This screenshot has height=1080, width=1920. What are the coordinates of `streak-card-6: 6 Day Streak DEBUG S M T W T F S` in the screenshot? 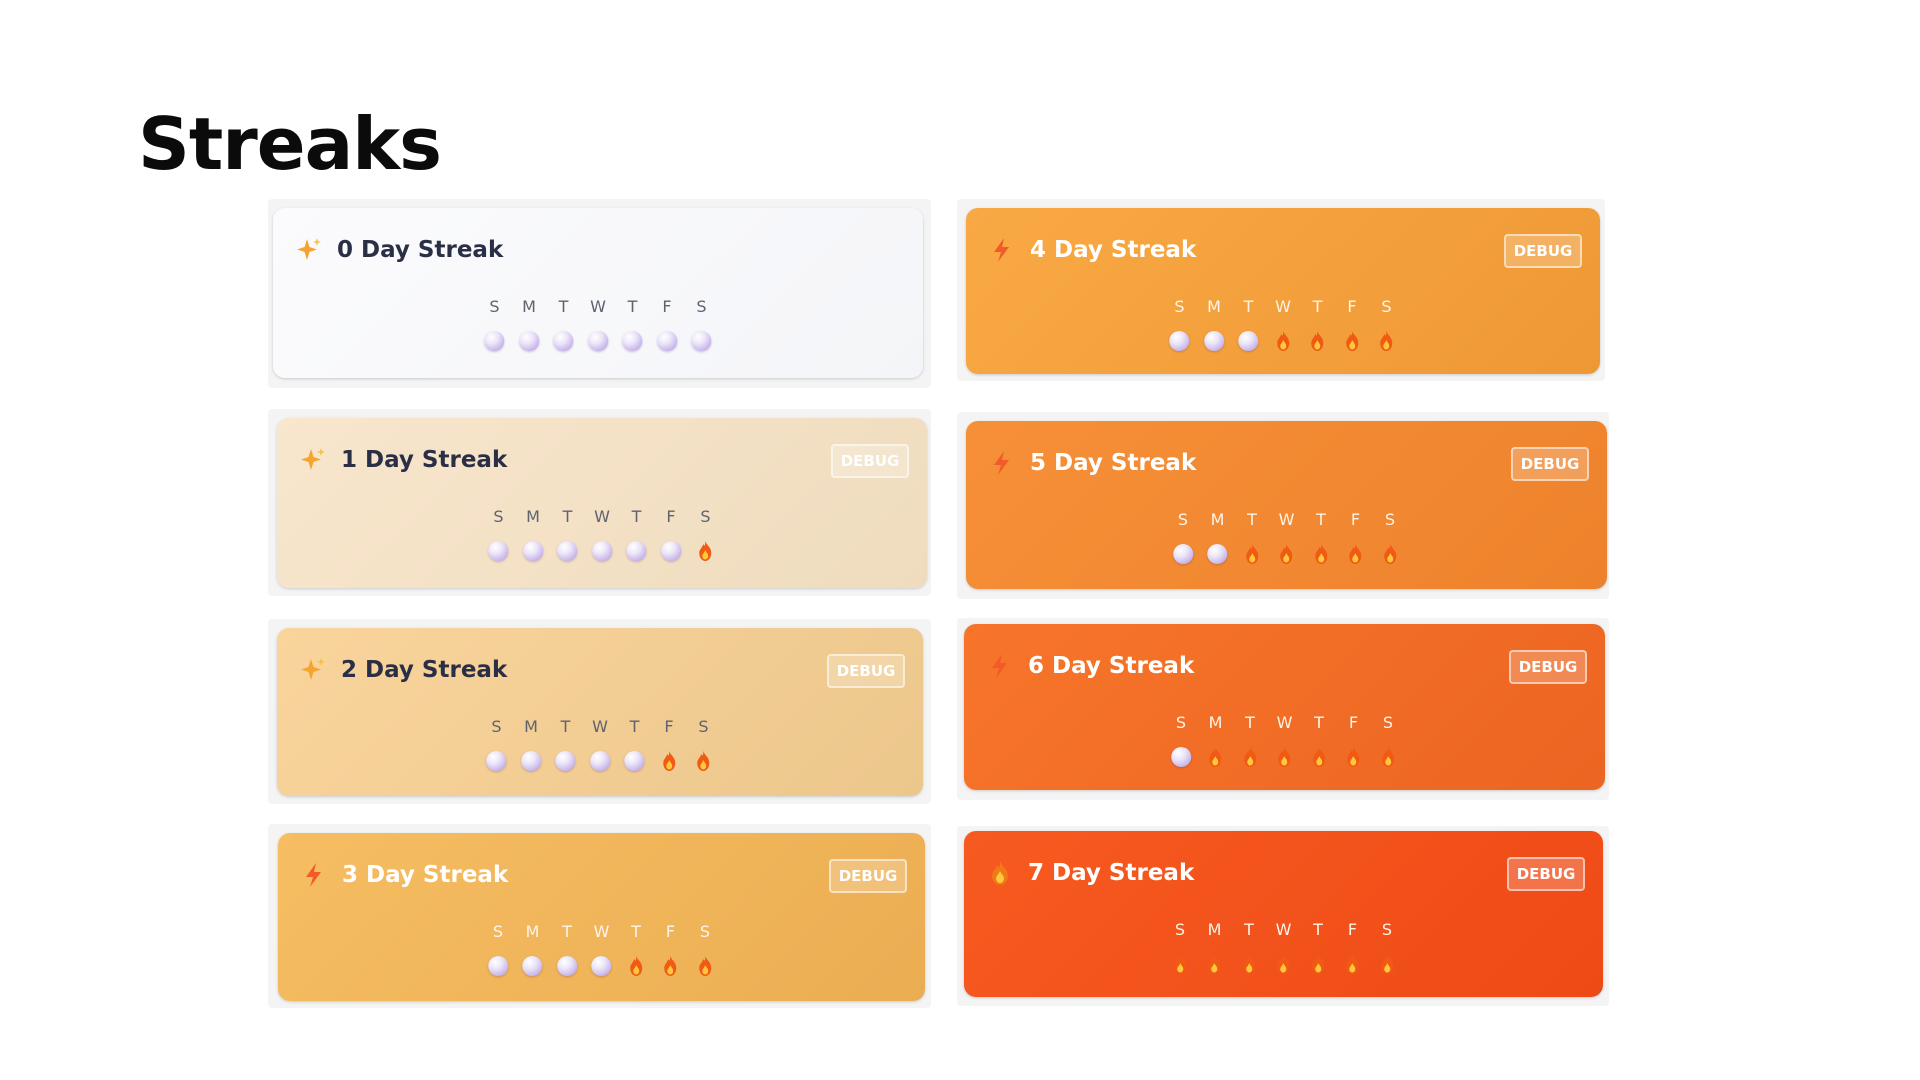 It's located at (1284, 707).